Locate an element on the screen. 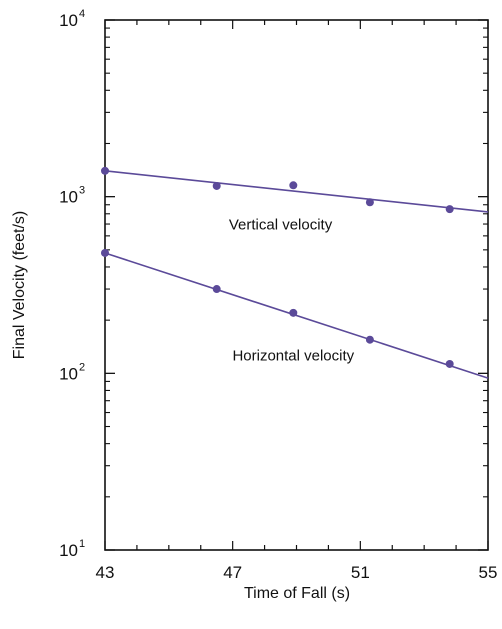 Image resolution: width=502 pixels, height=629 pixels. vertical-velocity-label: Vertical velocity is located at coordinates (281, 225).